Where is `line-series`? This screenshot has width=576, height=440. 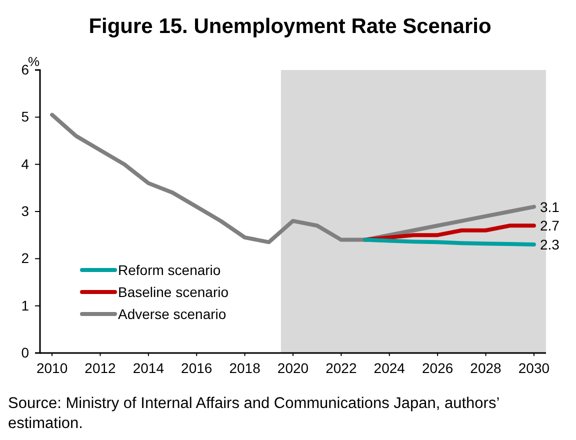 line-series is located at coordinates (449, 233).